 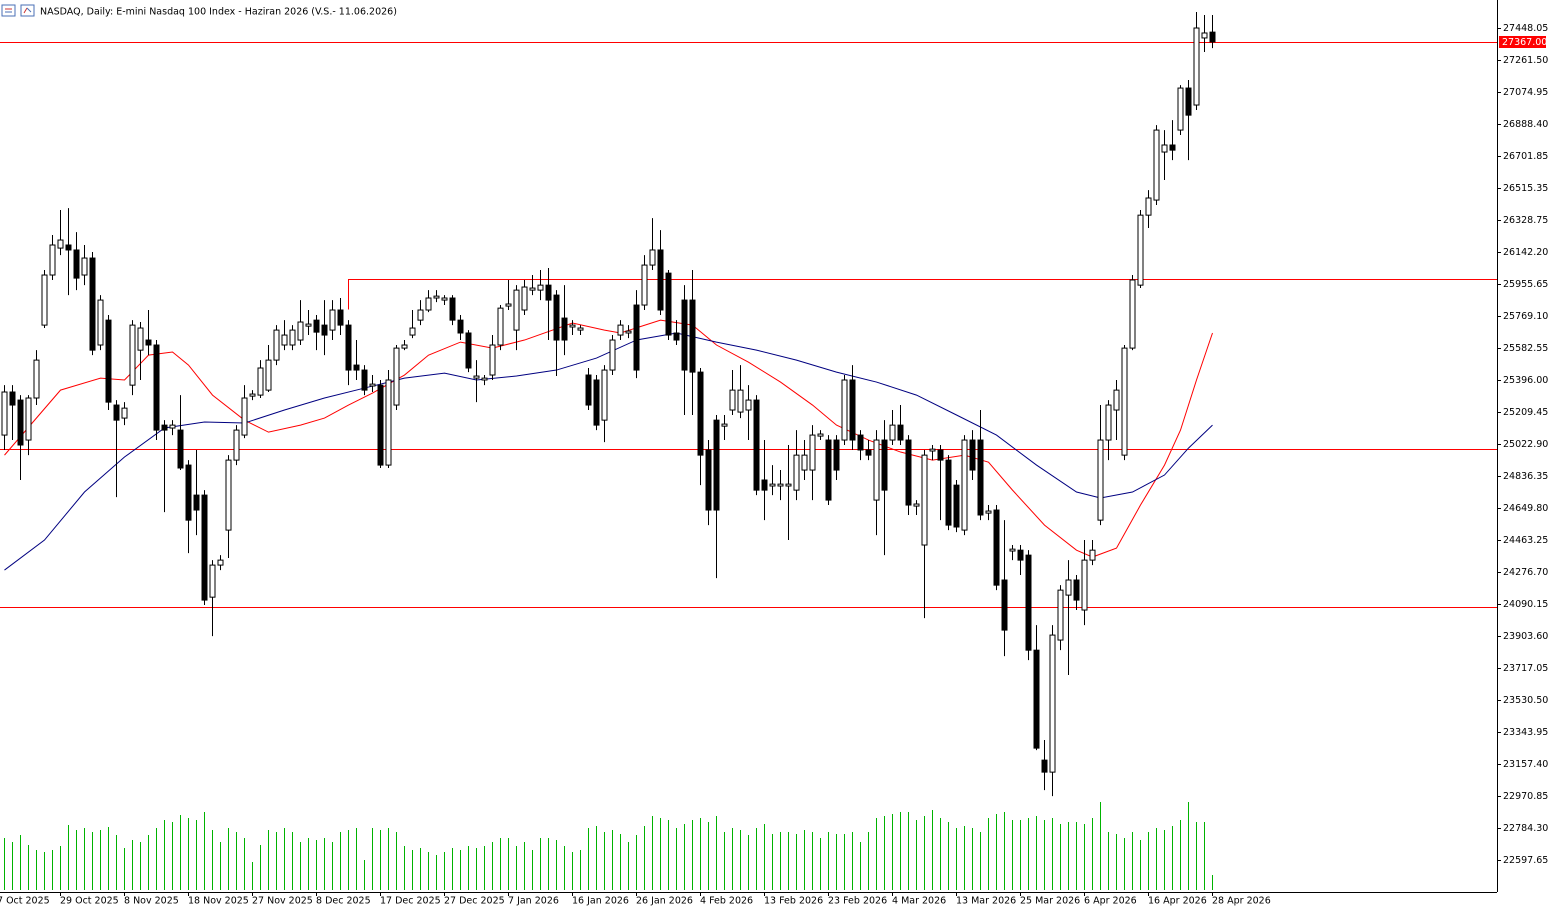 What do you see at coordinates (1525, 764) in the screenshot?
I see `y-tick-label: 23157.40` at bounding box center [1525, 764].